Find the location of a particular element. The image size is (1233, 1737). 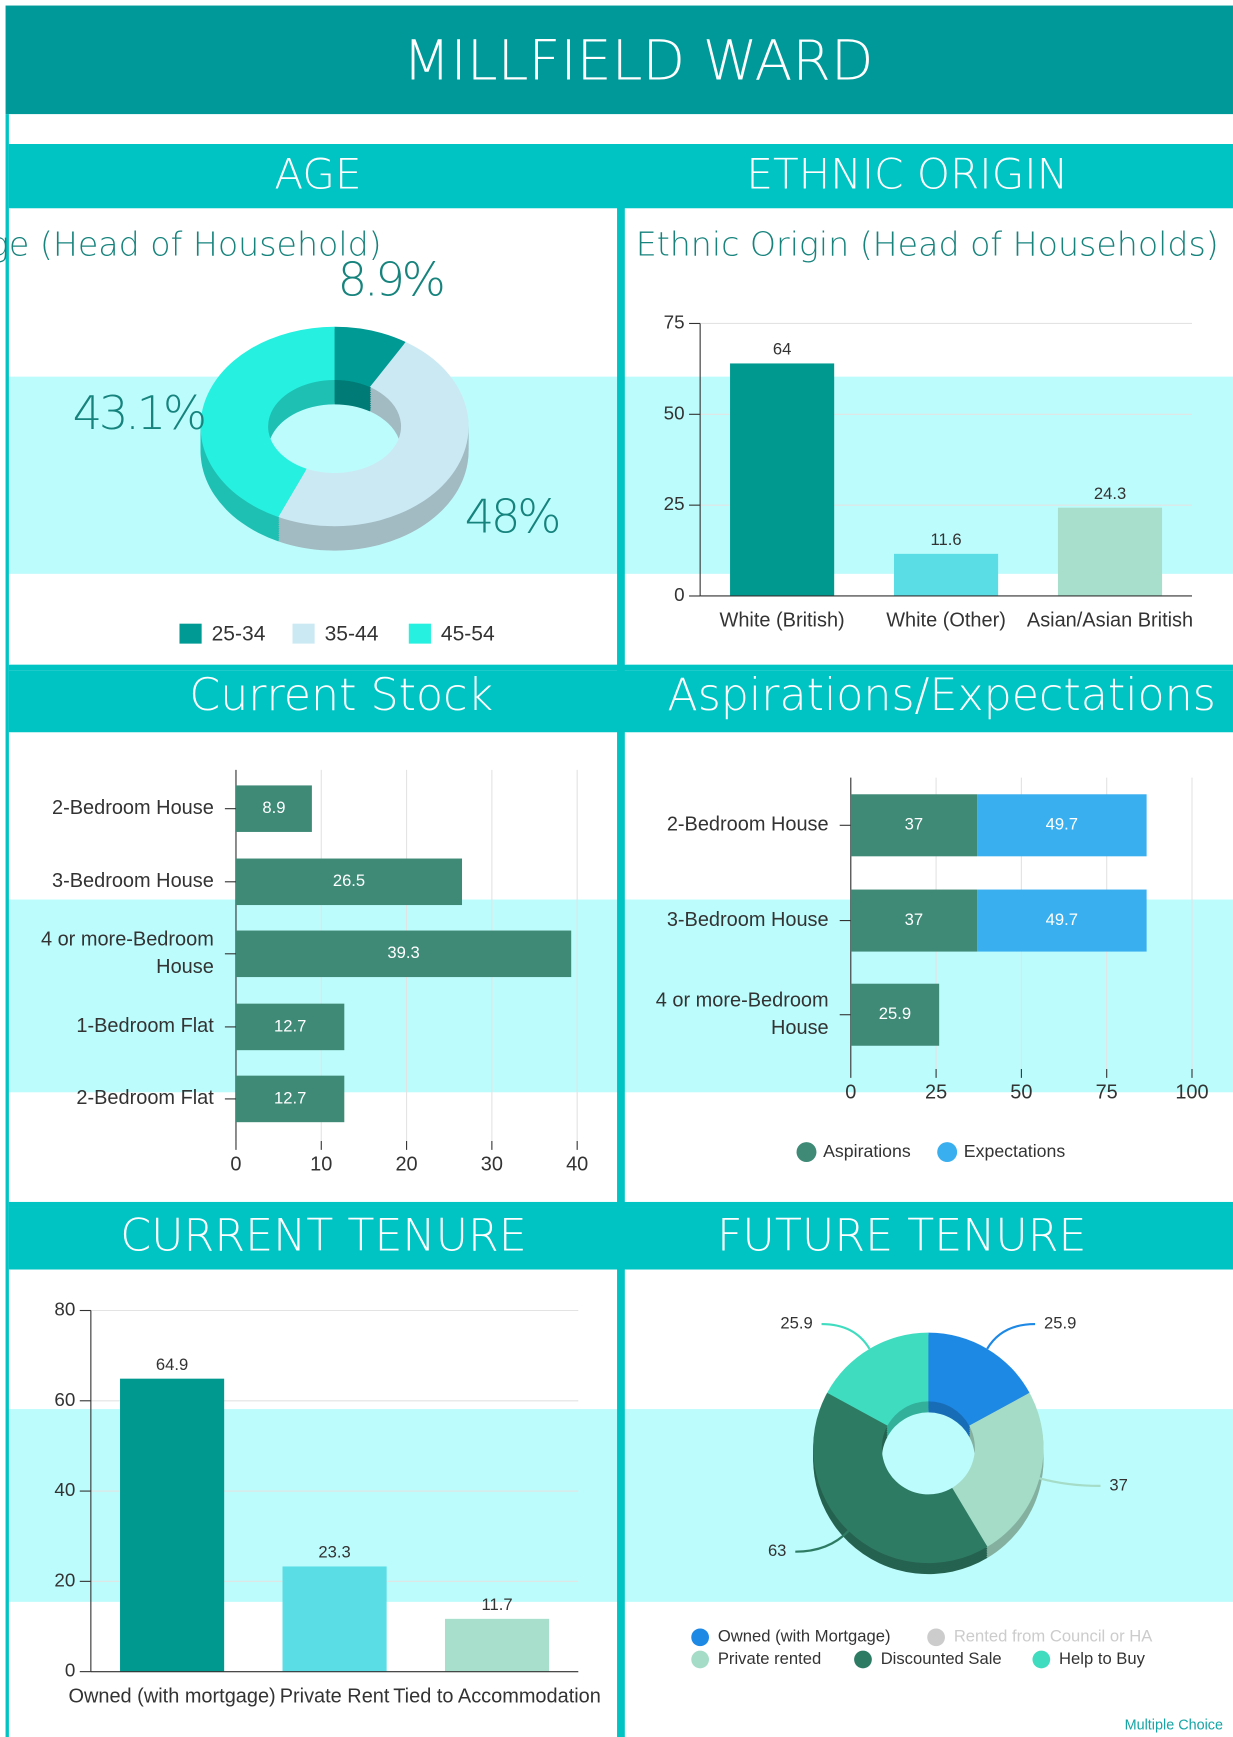

x-tick-label: 25 is located at coordinates (936, 1093).